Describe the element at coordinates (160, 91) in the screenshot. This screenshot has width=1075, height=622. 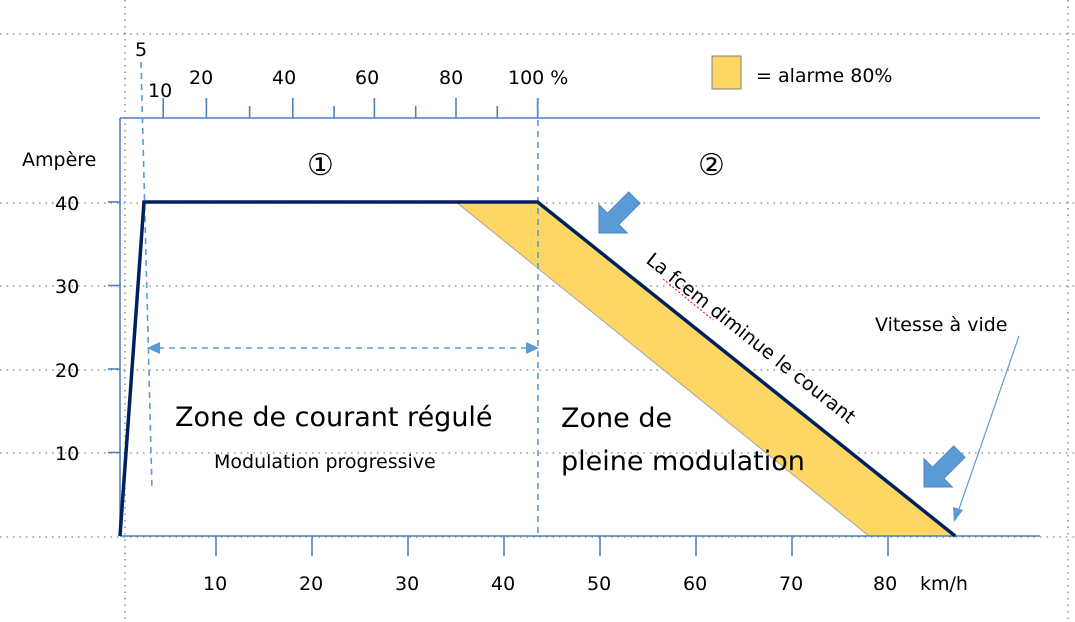
I see `percent-label-10: 10` at that location.